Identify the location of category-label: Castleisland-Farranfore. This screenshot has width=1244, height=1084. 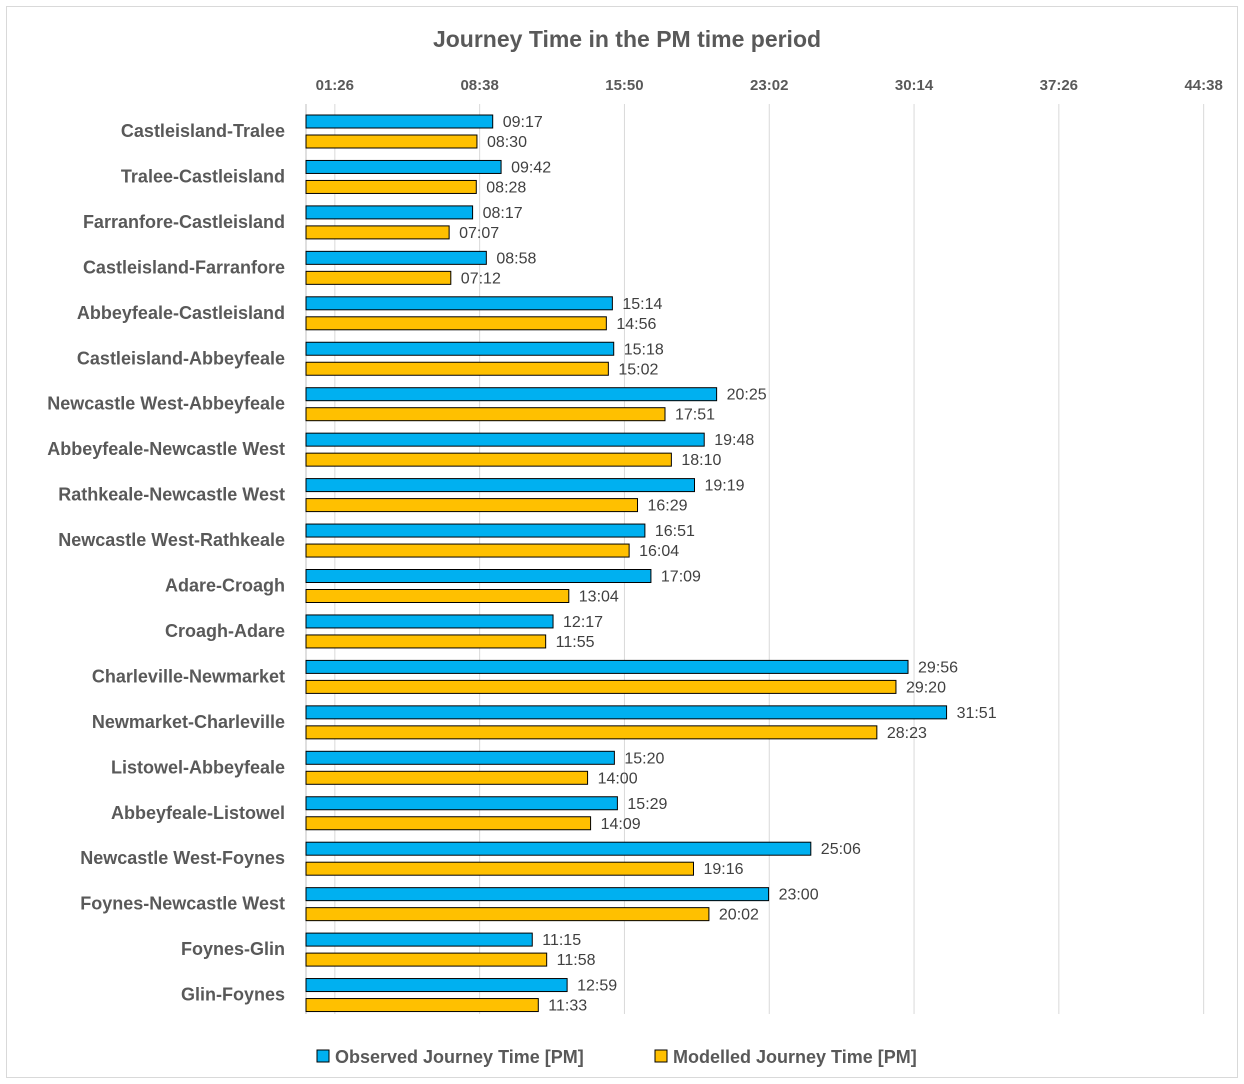
(184, 267).